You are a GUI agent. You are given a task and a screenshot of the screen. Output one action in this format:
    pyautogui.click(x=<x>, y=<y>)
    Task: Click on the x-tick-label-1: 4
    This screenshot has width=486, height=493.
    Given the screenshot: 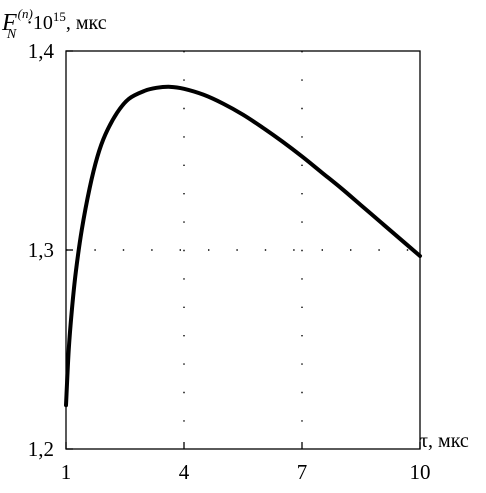 What is the action you would take?
    pyautogui.click(x=184, y=472)
    